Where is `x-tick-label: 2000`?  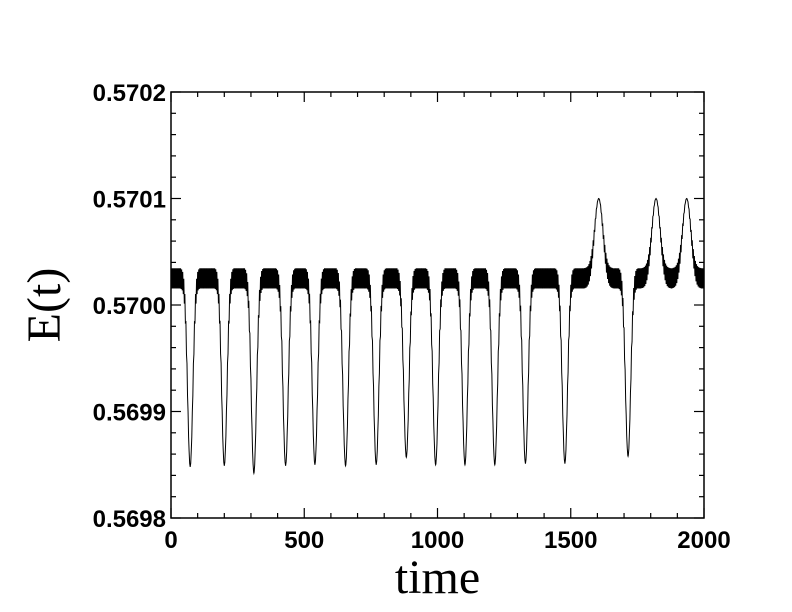 x-tick-label: 2000 is located at coordinates (703, 540).